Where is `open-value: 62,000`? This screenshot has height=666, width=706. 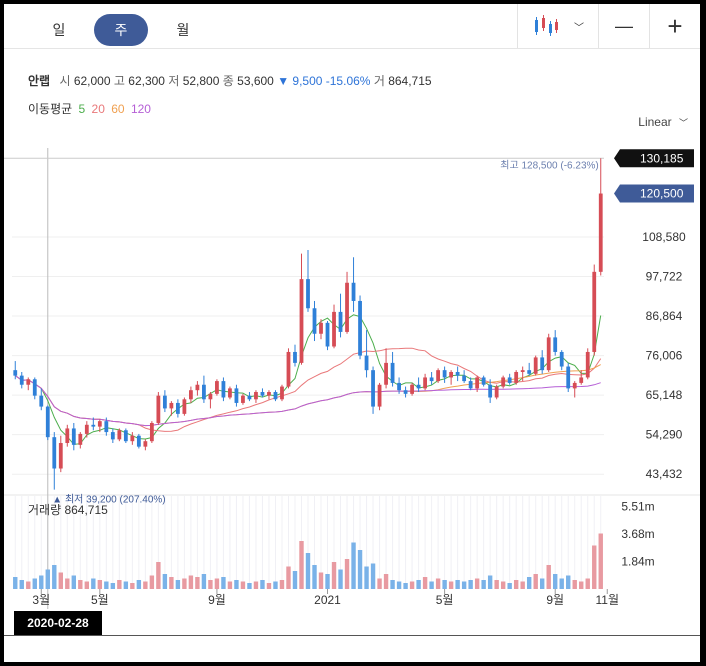
open-value: 62,000 is located at coordinates (92, 81).